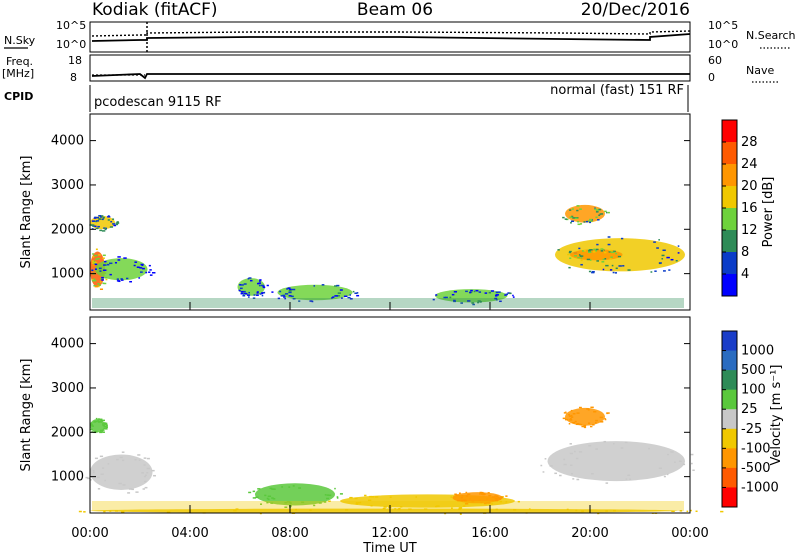 Image resolution: width=800 pixels, height=558 pixels. Describe the element at coordinates (67, 388) in the screenshot. I see `y-tick-label: 3000` at that location.